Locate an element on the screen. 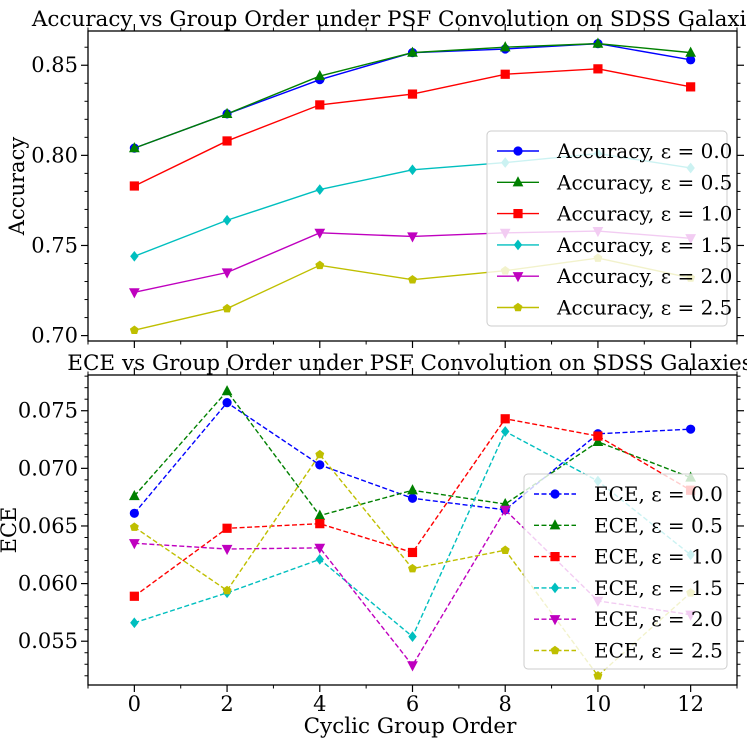 Image resolution: width=747 pixels, height=751 pixels. accuracy-legend-entry: Accuracy, ε = 1.0 is located at coordinates (644, 214).